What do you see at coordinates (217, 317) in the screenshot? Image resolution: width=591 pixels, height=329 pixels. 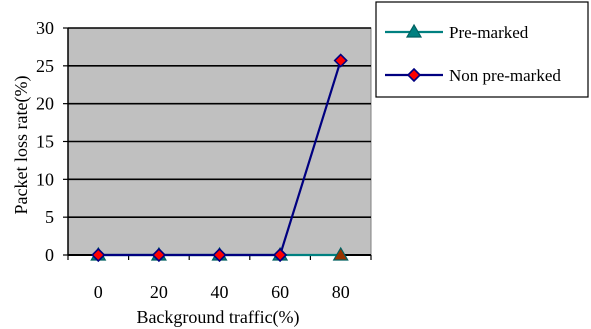 I see `x-axis-label: Background traffic(%)` at bounding box center [217, 317].